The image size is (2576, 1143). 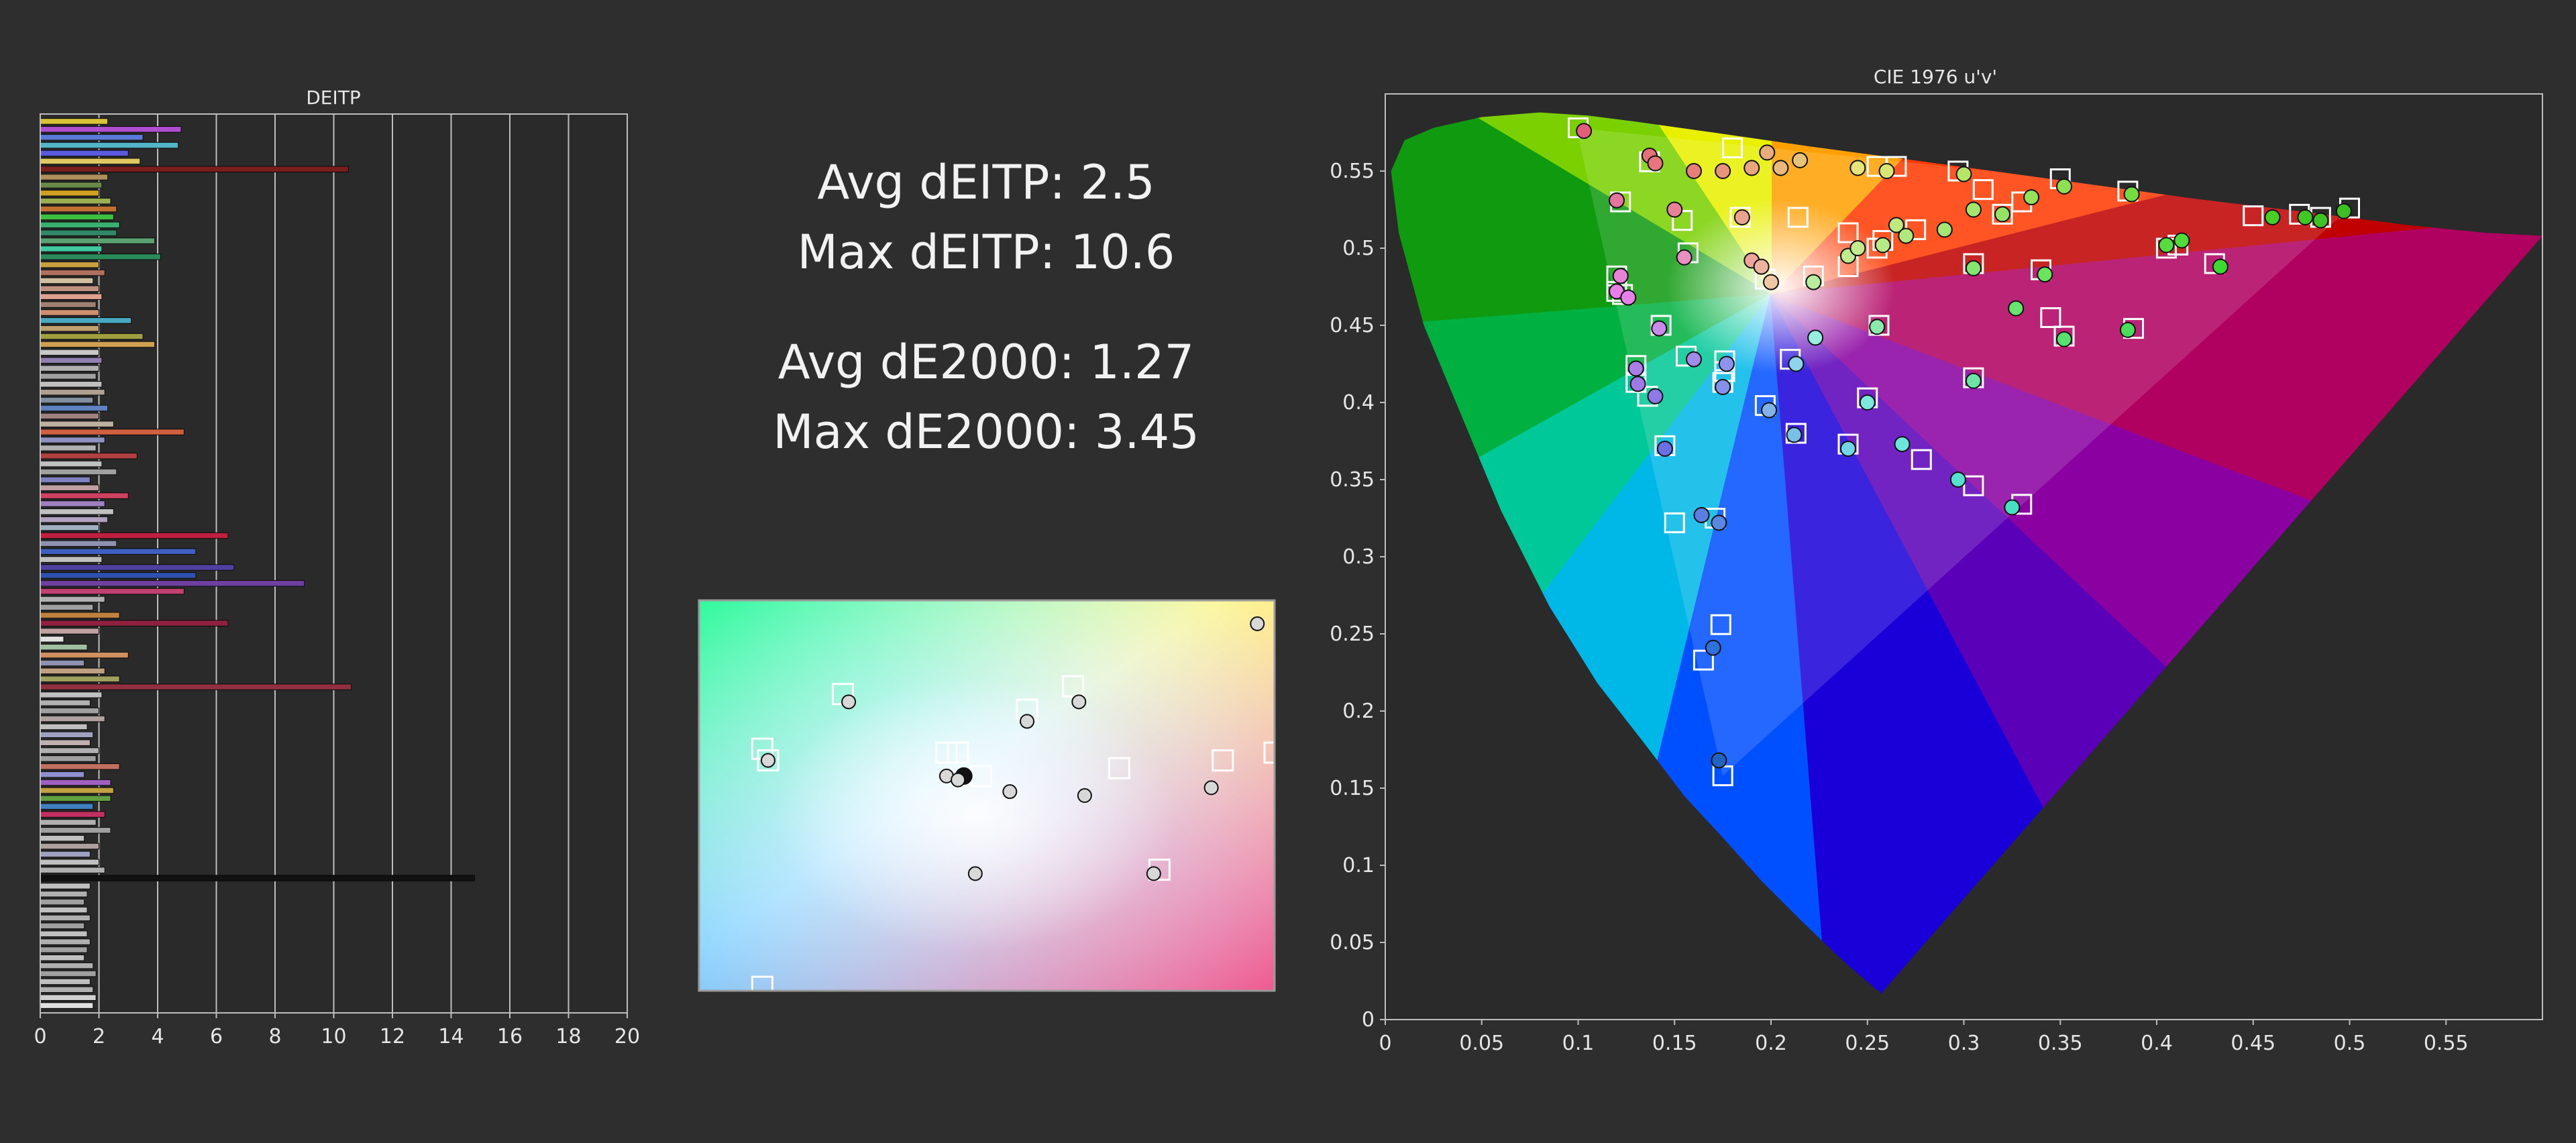 What do you see at coordinates (1578, 1044) in the screenshot?
I see `cie-x-tick-label: 0.1` at bounding box center [1578, 1044].